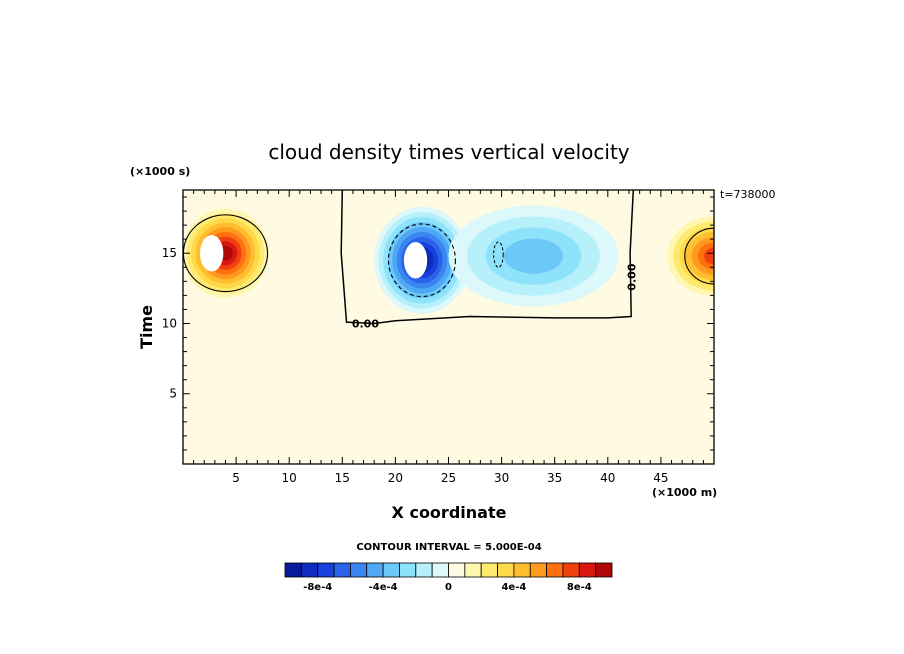 The height and width of the screenshot is (654, 904). I want to click on field-feature-negative-weak, so click(533, 256).